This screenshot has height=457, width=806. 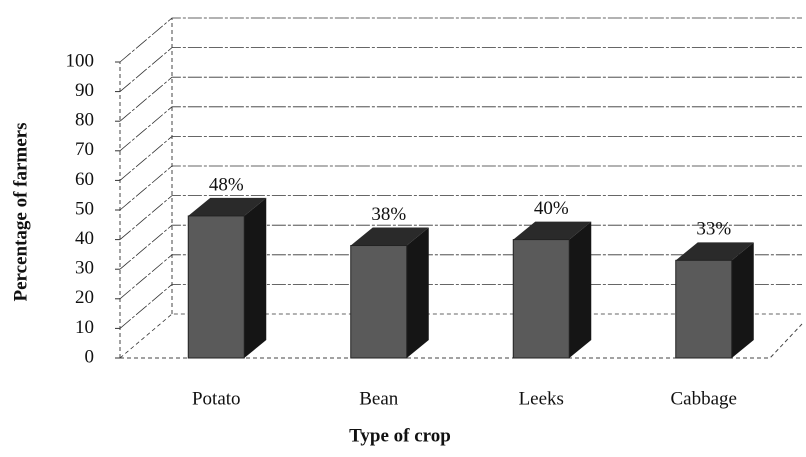 What do you see at coordinates (90, 356) in the screenshot?
I see `y-tick-label: 0` at bounding box center [90, 356].